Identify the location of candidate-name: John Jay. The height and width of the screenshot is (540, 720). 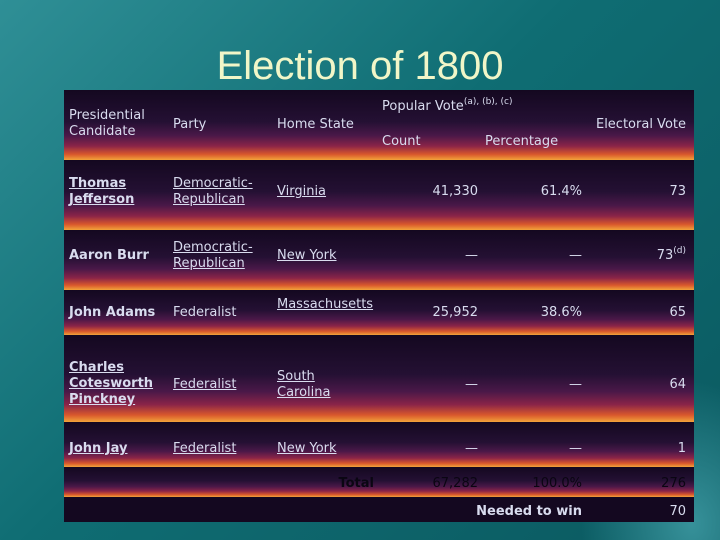
(98, 448).